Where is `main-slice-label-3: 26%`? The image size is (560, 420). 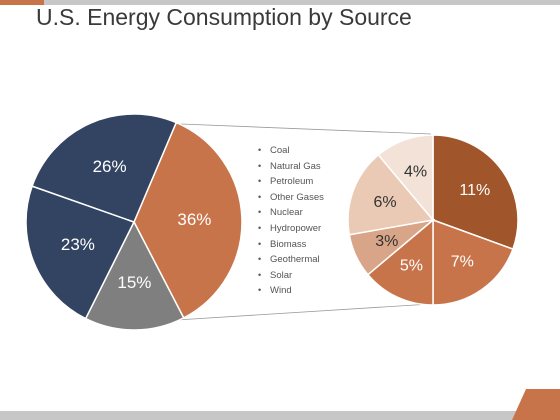
main-slice-label-3: 26% is located at coordinates (110, 166).